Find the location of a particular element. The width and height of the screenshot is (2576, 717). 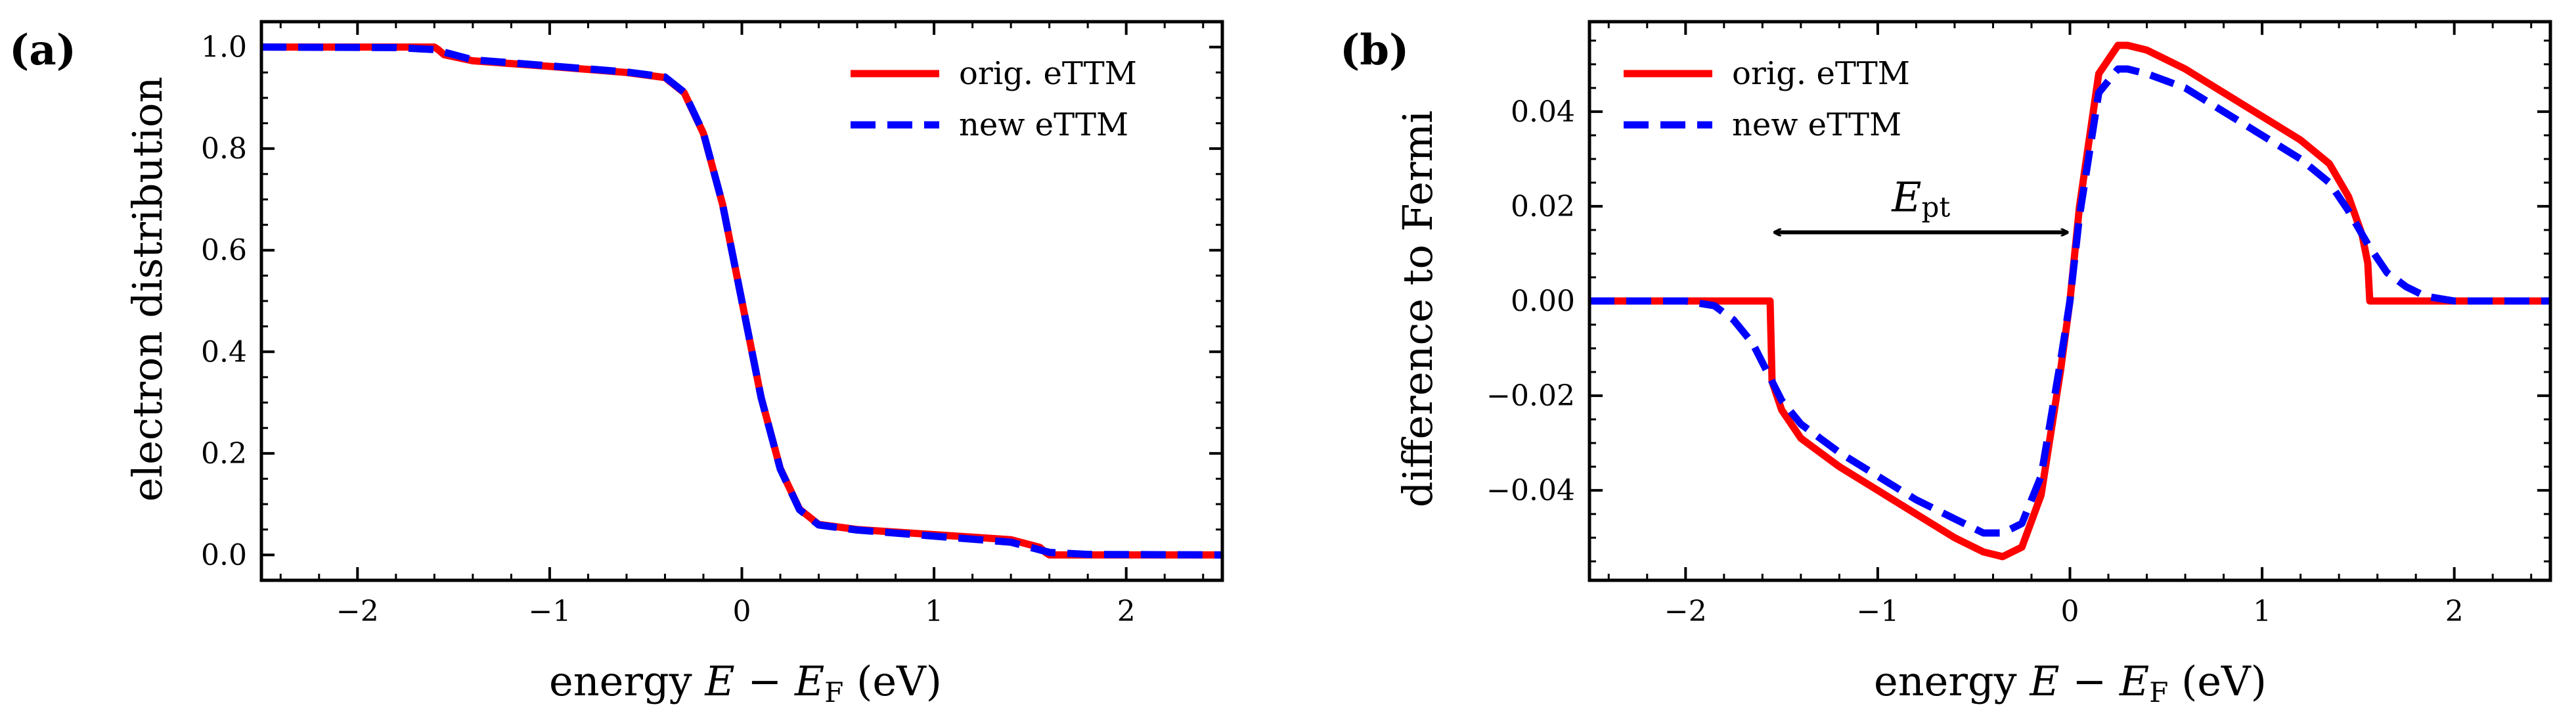

y-tick-label: 0.0 is located at coordinates (224, 555).